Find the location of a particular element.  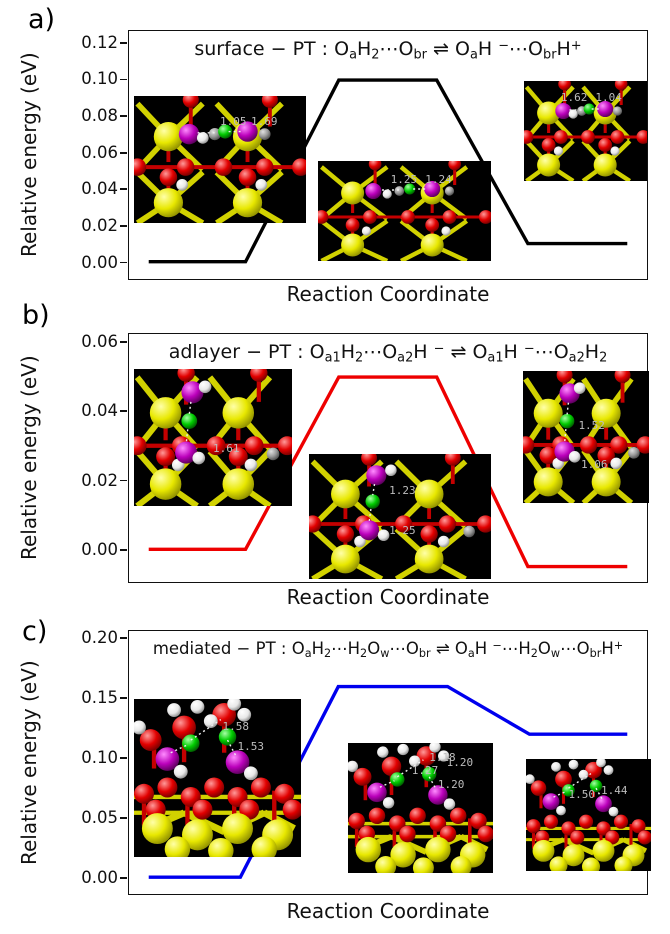

panel-letter-a: a) is located at coordinates (42, 19).